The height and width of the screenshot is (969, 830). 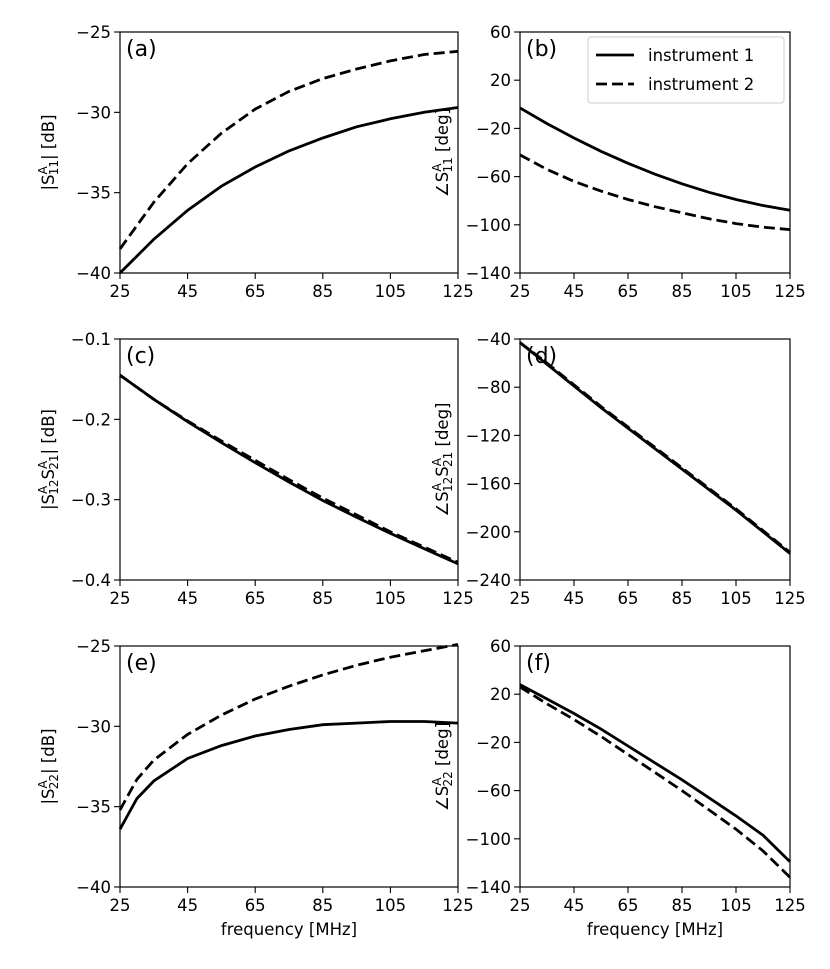 What do you see at coordinates (488, 580) in the screenshot?
I see `y-tick-label: −240` at bounding box center [488, 580].